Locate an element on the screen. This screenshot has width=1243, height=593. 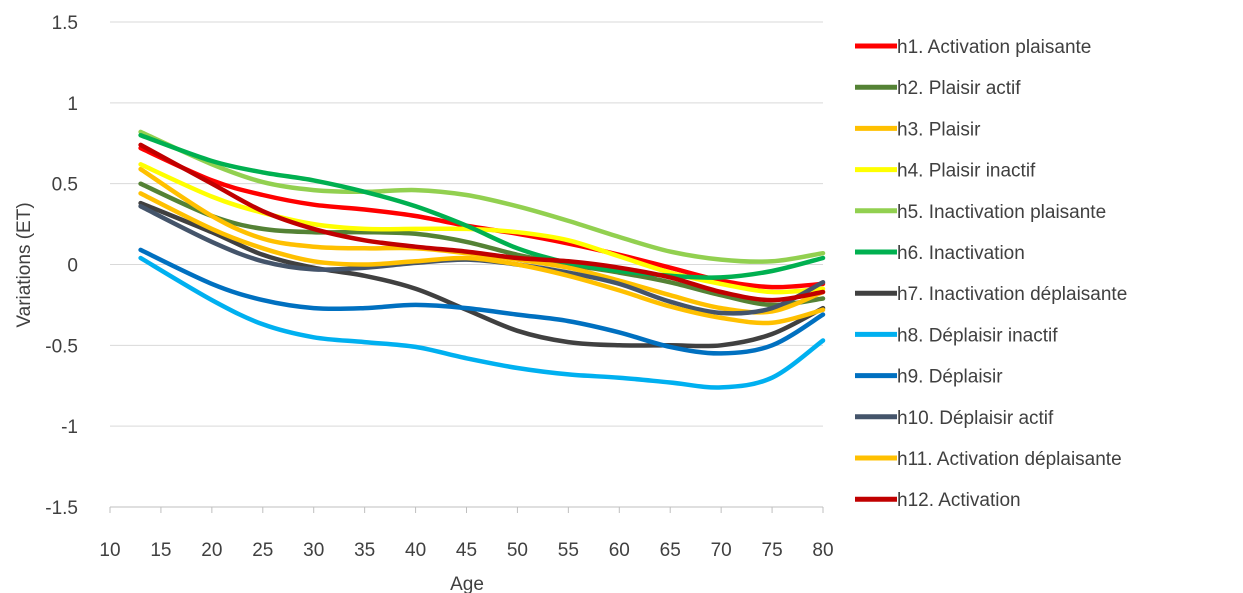
x-tick-label: 80 is located at coordinates (822, 550).